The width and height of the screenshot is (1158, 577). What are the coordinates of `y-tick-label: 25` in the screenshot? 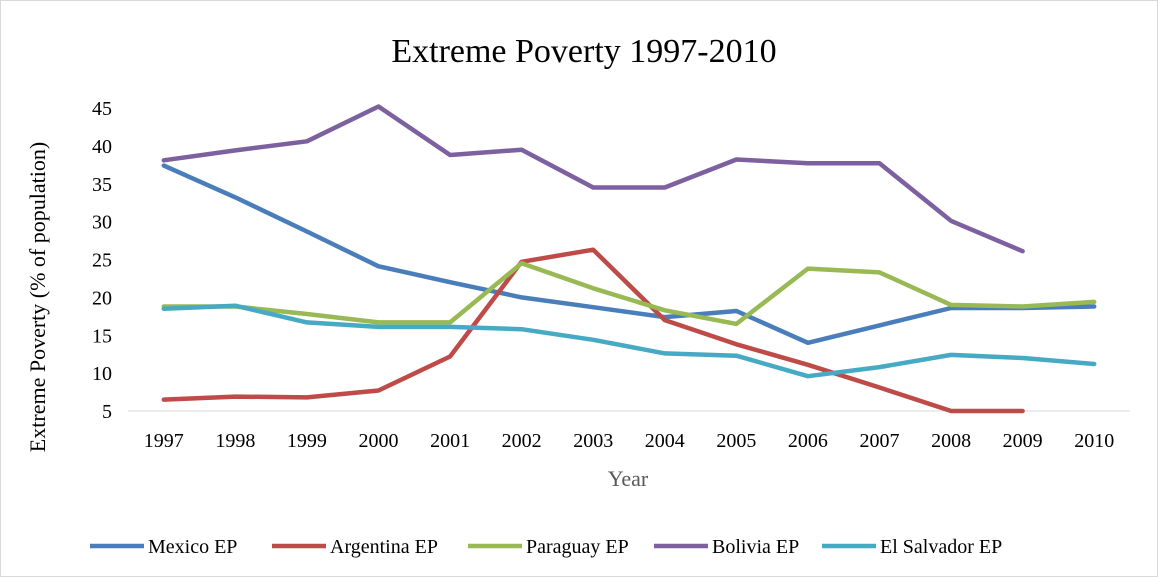 It's located at (102, 261).